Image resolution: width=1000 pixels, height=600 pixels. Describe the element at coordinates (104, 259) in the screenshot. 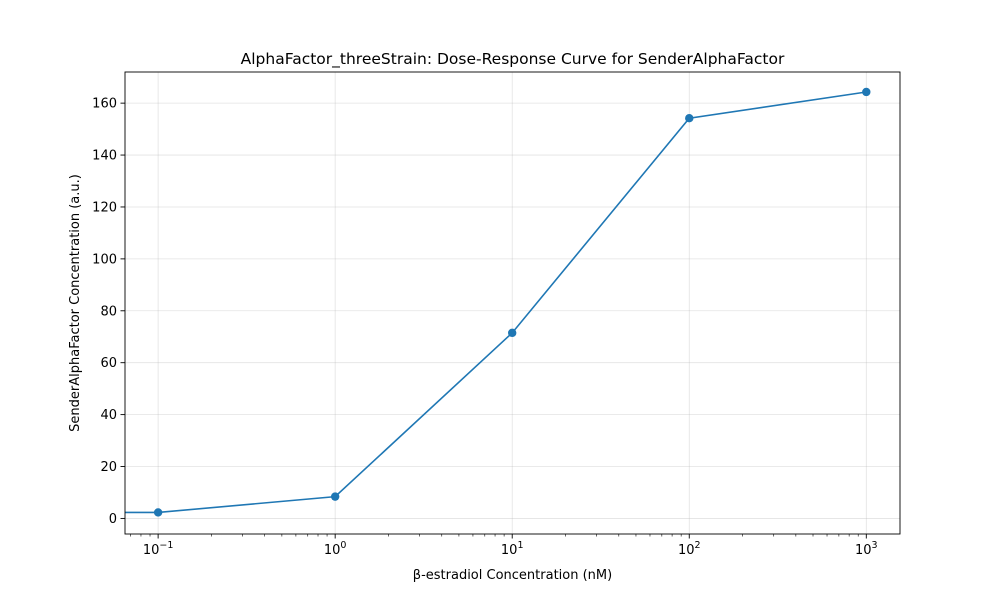

I see `y-tick-label: 100` at that location.